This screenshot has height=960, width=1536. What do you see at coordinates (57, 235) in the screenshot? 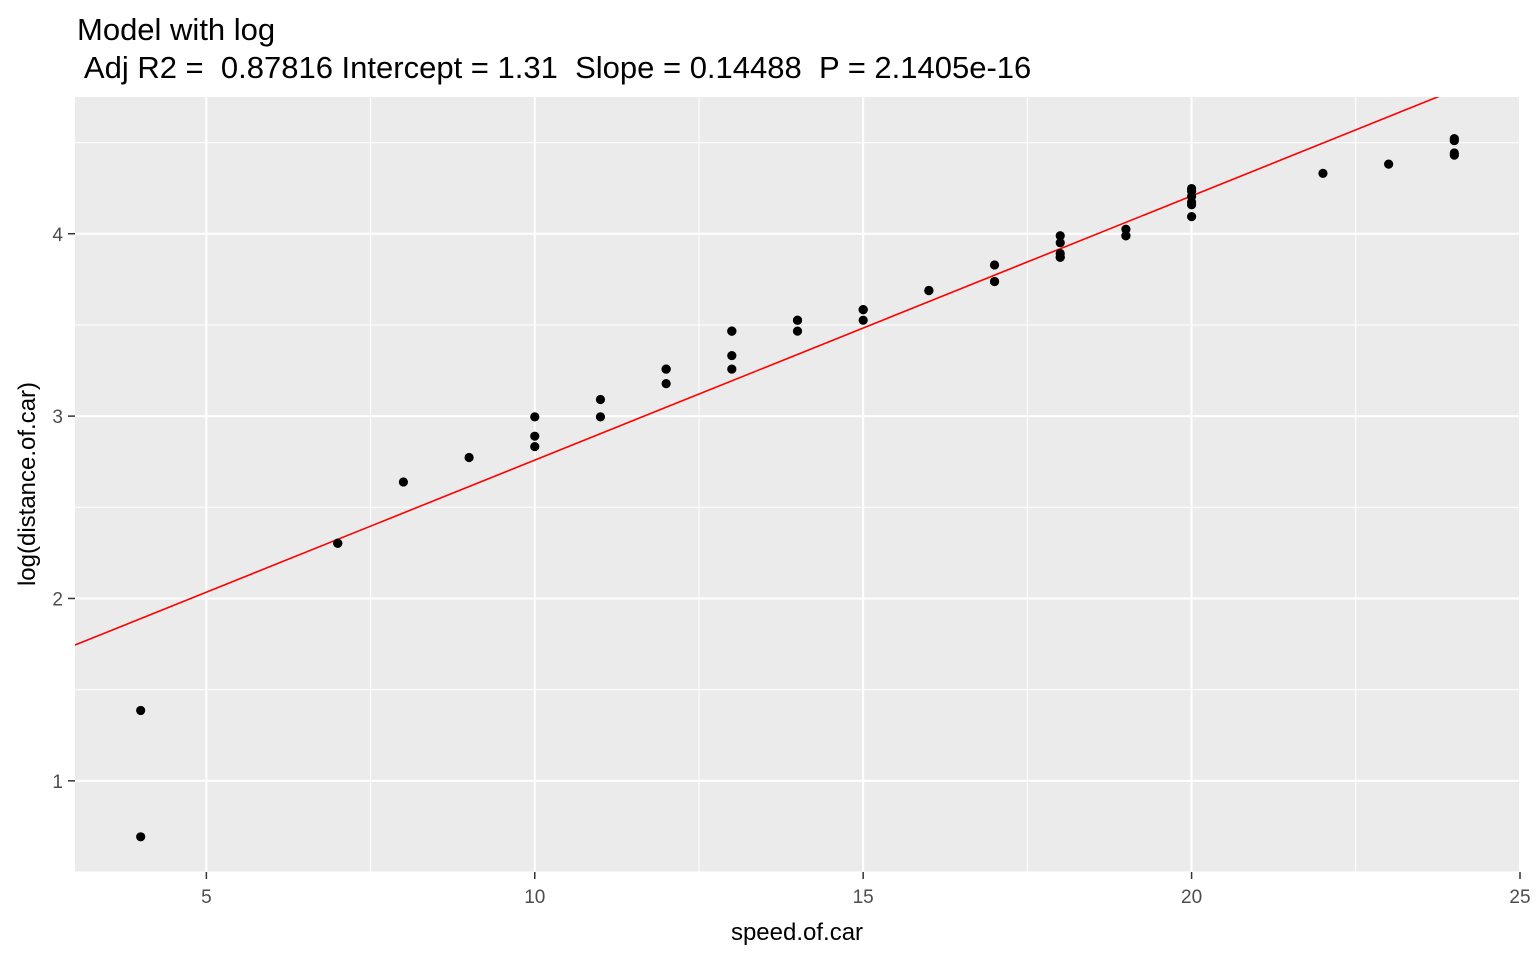
I see `y-tick-label: 4` at bounding box center [57, 235].